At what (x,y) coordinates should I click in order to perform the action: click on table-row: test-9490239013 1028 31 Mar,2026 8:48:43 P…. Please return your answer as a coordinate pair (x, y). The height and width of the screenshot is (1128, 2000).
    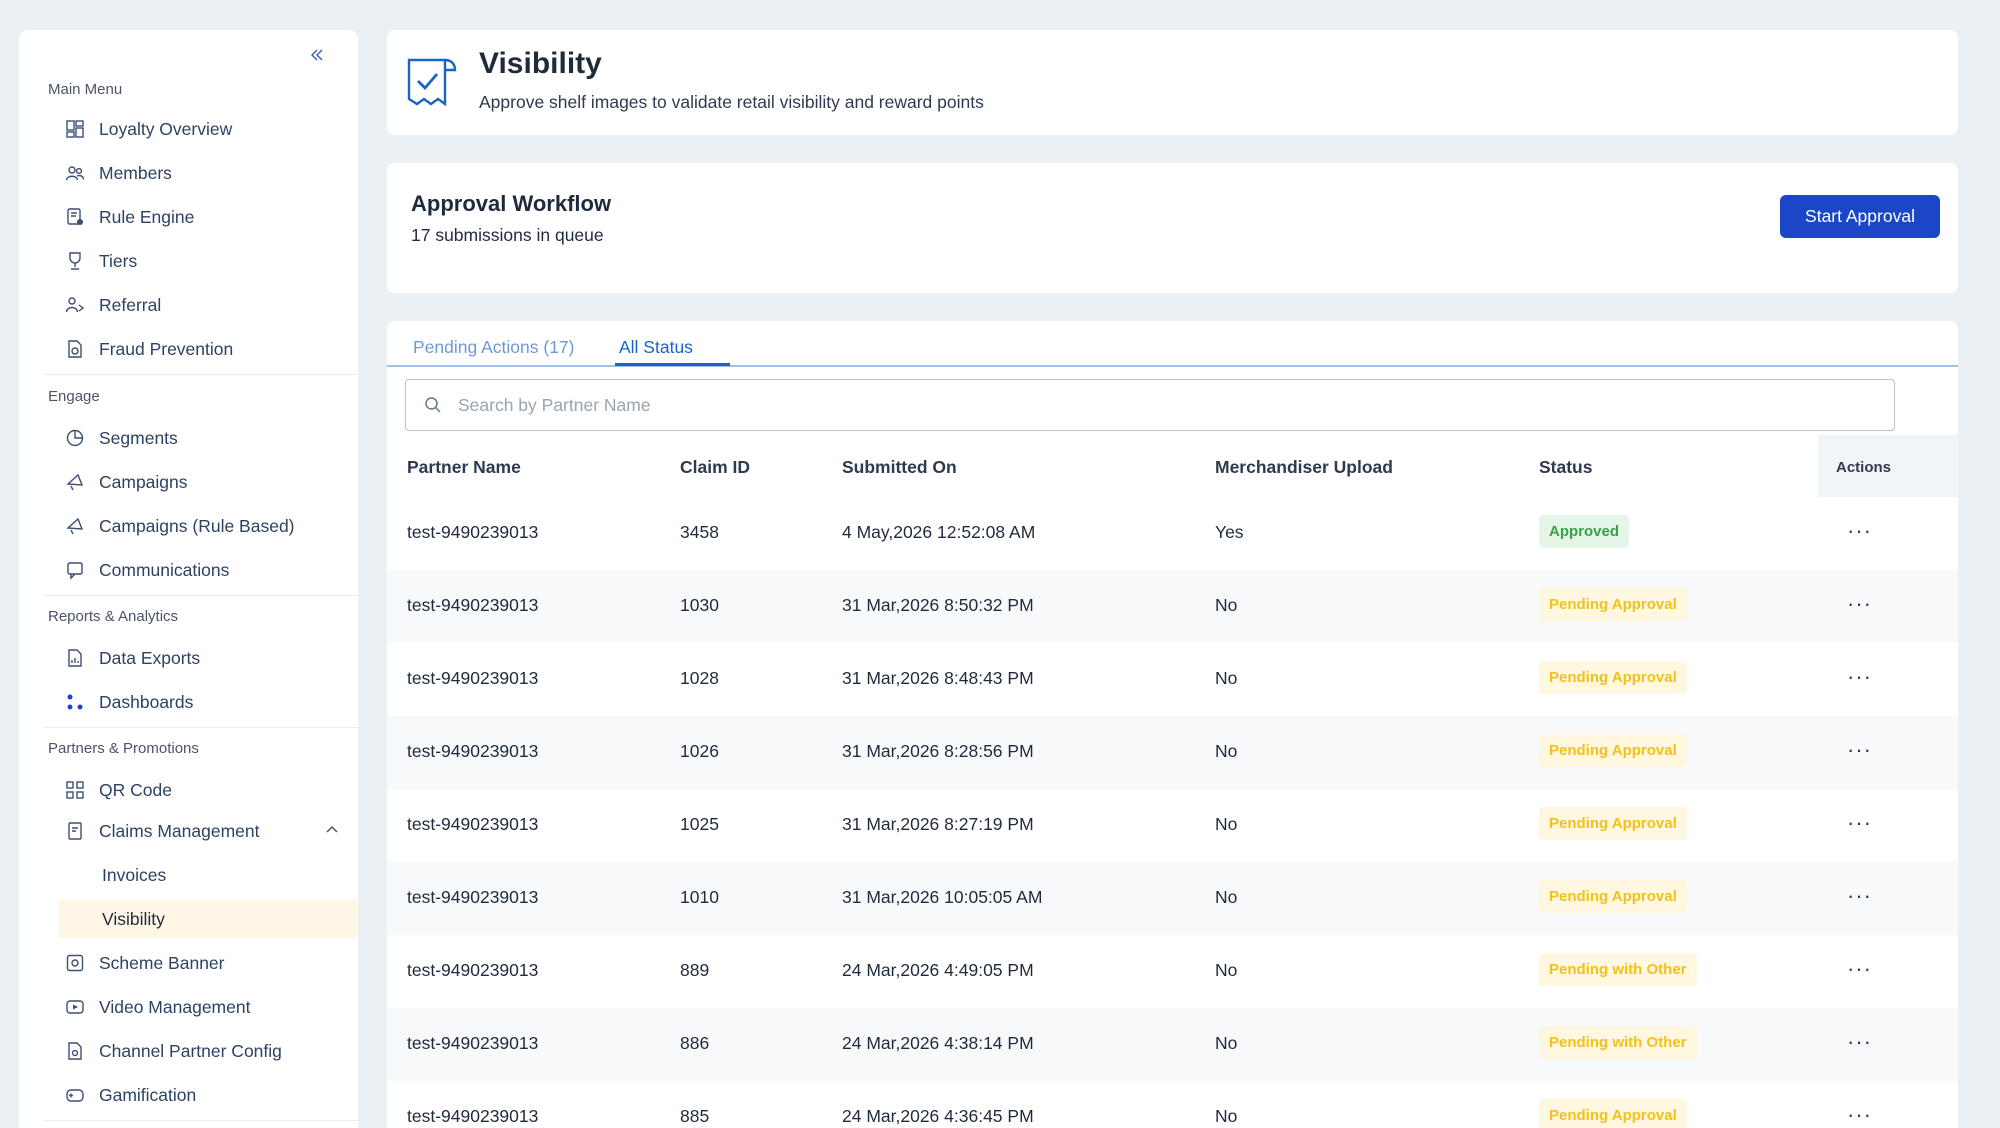
    Looking at the image, I should click on (1172, 679).